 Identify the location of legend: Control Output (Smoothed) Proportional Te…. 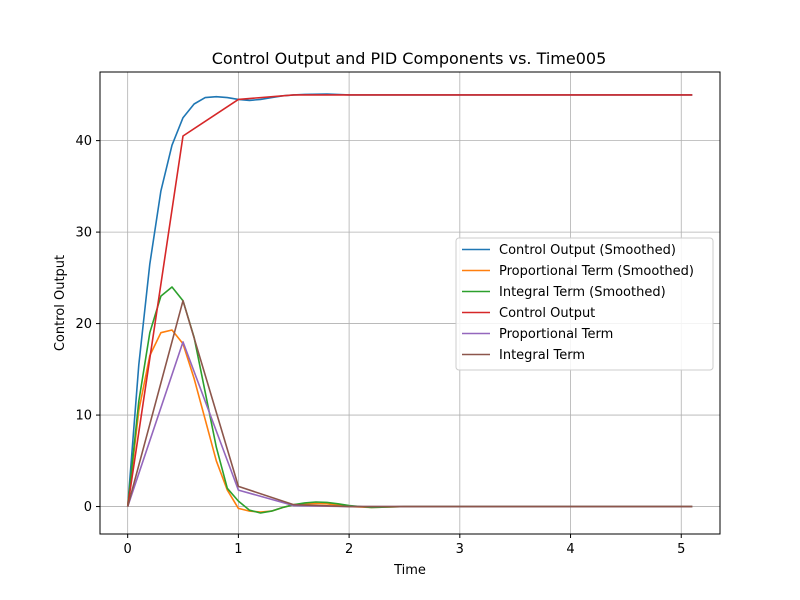
(584, 304).